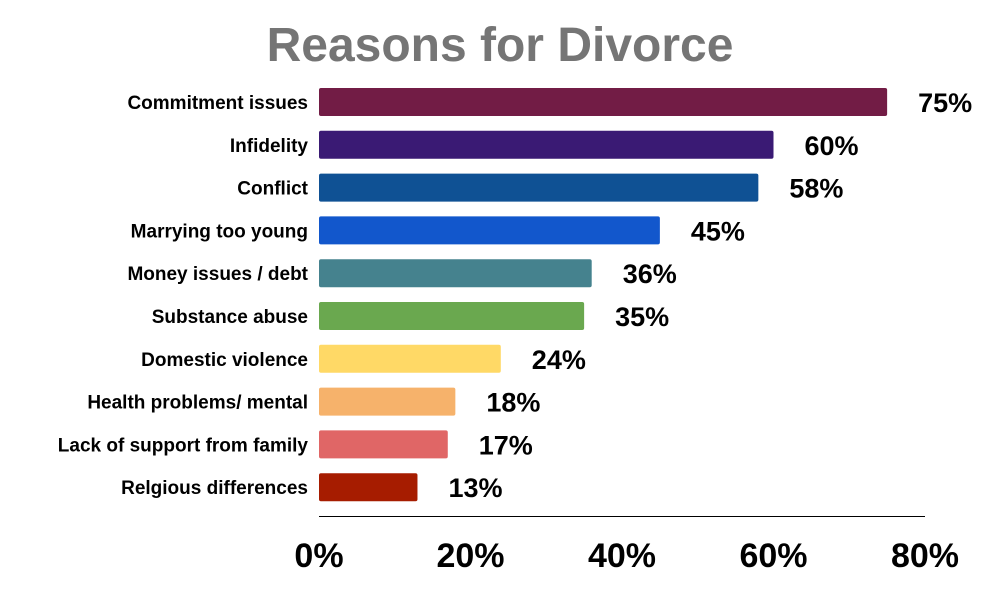  I want to click on category-label-relgious-differences: Relgious differences, so click(214, 488).